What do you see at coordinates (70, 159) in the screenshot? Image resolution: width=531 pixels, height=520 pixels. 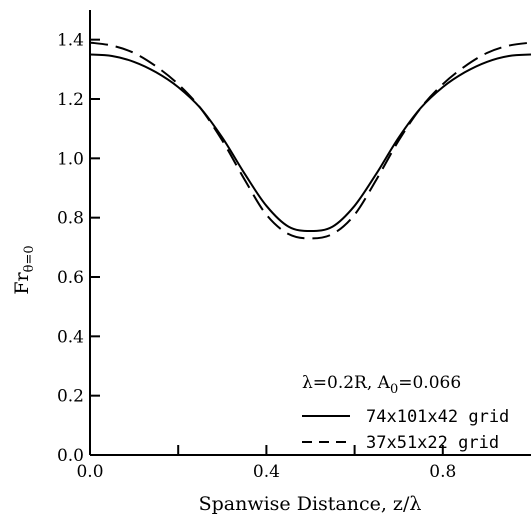 I see `y-tick-label: 1.0` at bounding box center [70, 159].